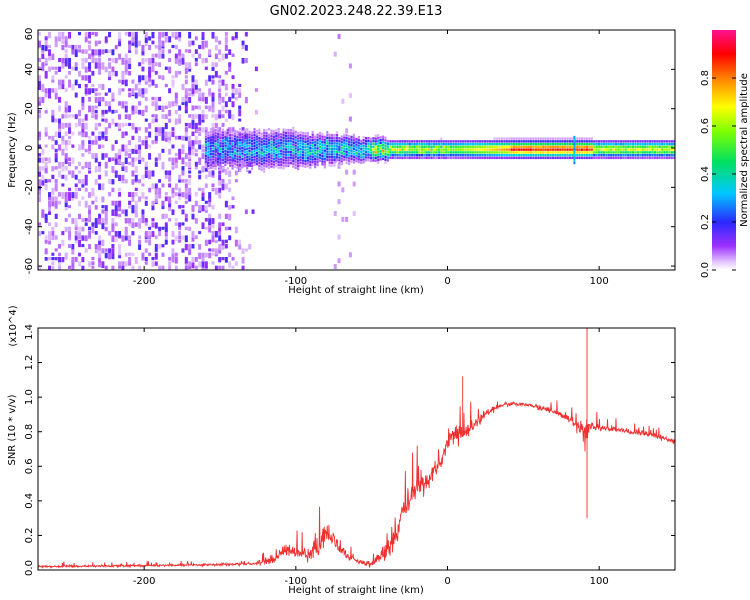  Describe the element at coordinates (29, 397) in the screenshot. I see `snr-ytick-label: 1.0` at that location.